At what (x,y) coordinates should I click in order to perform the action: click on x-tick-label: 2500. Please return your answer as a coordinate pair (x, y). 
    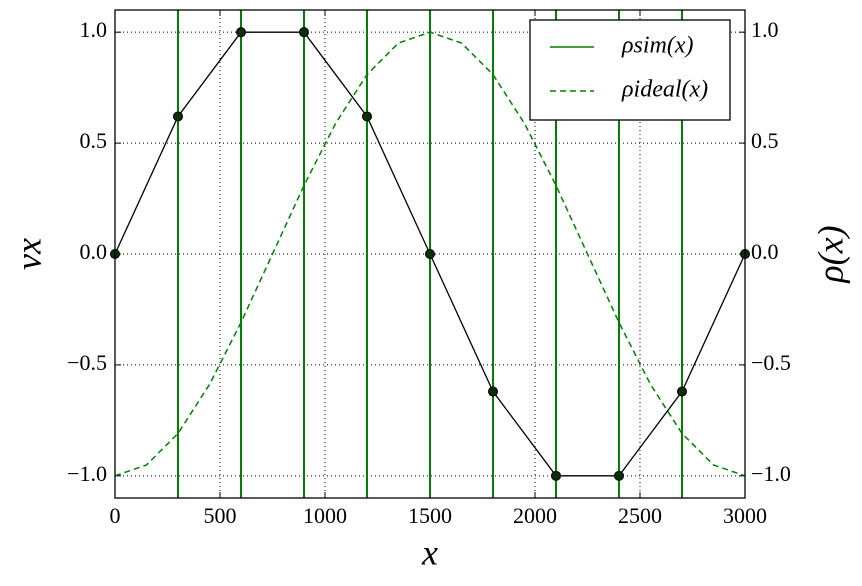
    Looking at the image, I should click on (640, 515).